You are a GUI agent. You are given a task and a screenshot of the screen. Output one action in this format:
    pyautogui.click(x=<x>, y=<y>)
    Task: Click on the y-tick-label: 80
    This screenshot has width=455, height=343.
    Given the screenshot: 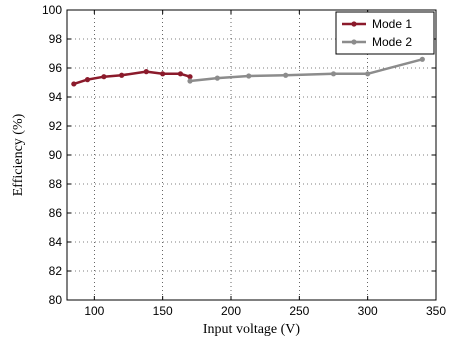 What is the action you would take?
    pyautogui.click(x=56, y=300)
    